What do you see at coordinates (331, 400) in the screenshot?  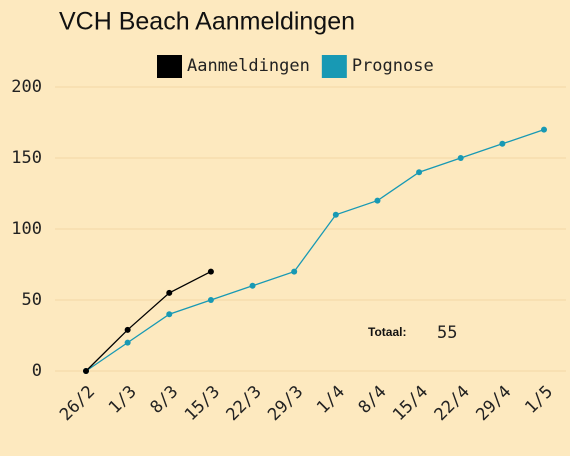 I see `x-tick-label: 1/4` at bounding box center [331, 400].